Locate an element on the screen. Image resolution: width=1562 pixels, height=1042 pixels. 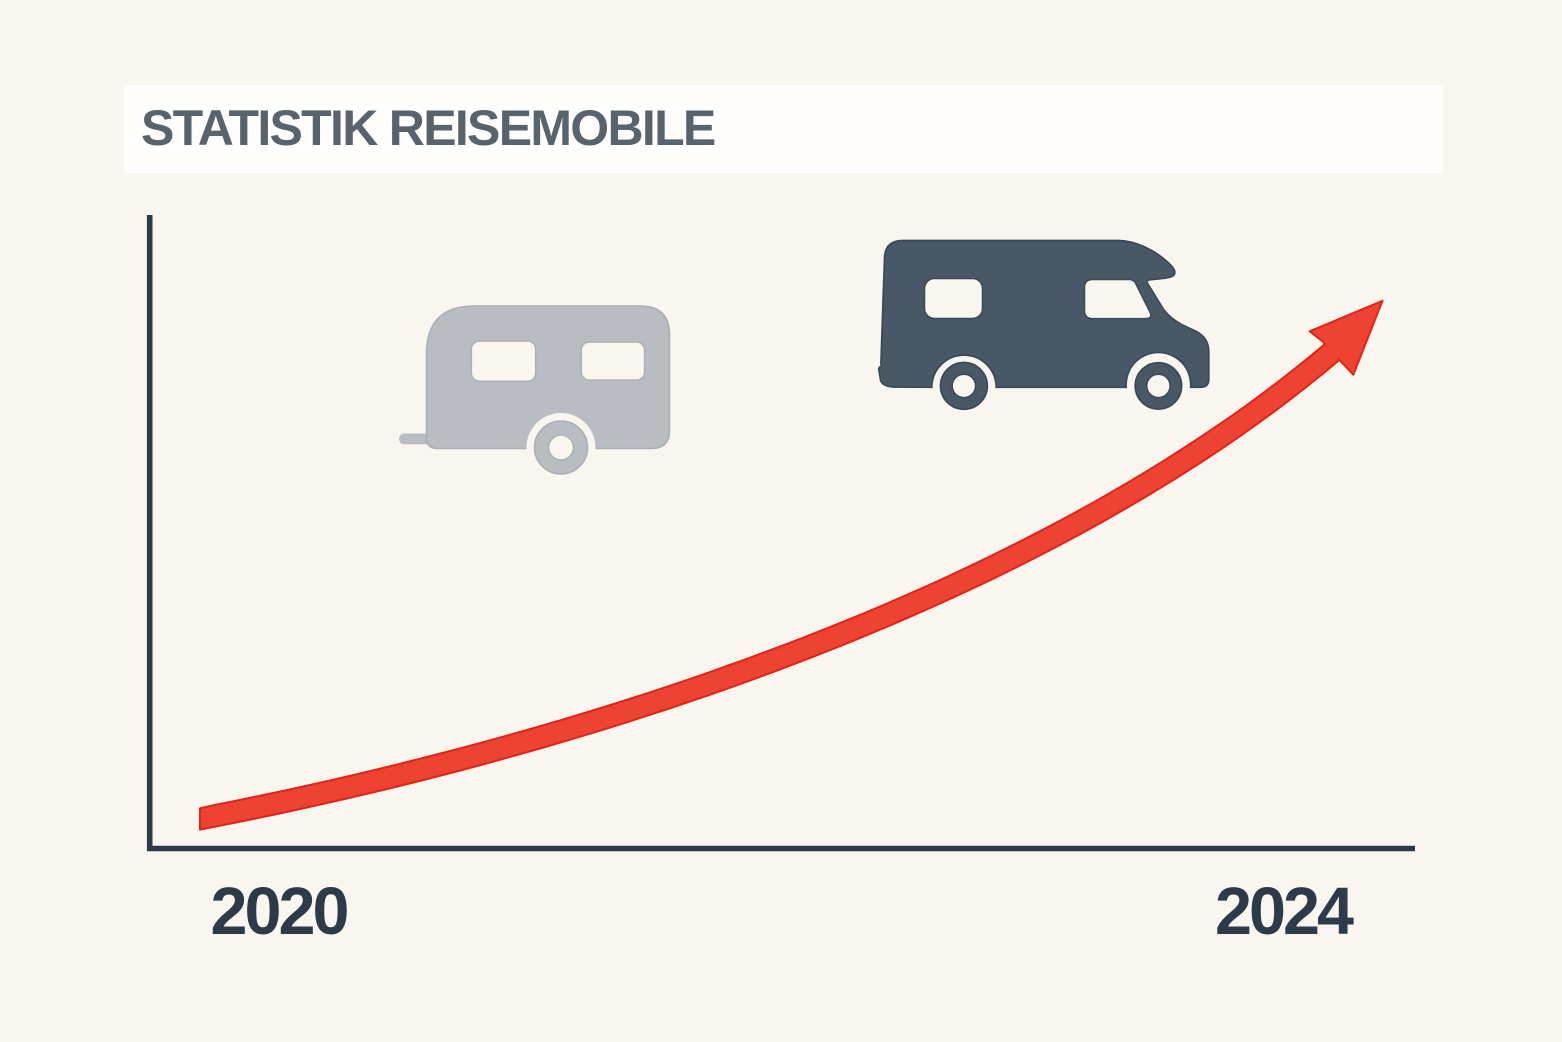
svg-text: 2020 is located at coordinates (279, 912).